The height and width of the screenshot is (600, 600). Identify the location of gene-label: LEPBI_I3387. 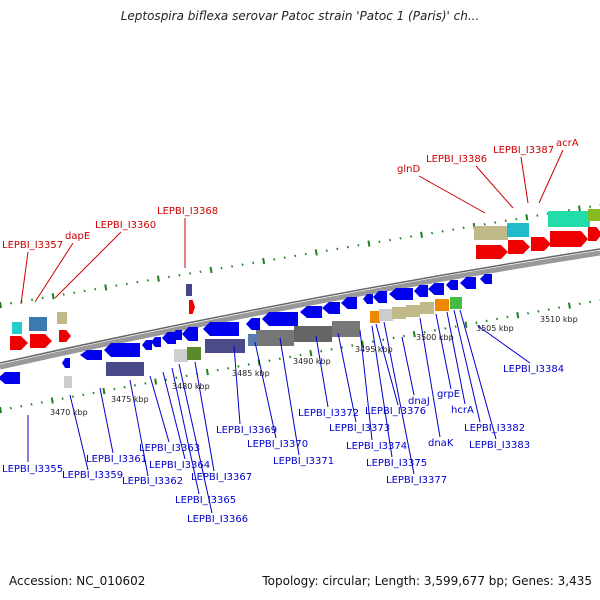
(523, 150).